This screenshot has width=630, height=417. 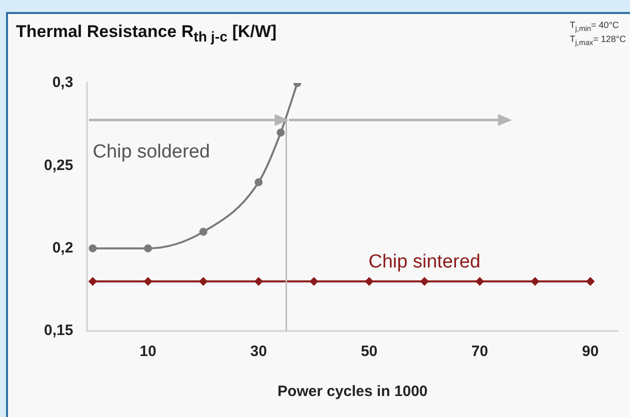 What do you see at coordinates (151, 151) in the screenshot?
I see `text: Chip soldered` at bounding box center [151, 151].